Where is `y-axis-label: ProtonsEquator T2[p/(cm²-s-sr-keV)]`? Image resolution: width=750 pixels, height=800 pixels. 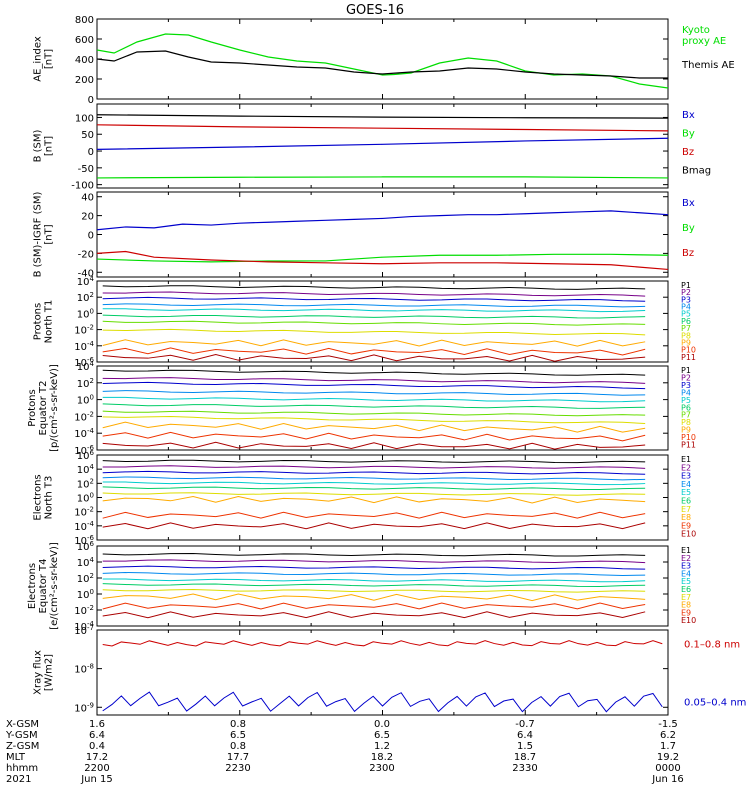 y-axis-label: ProtonsEquator T2[p/(cm²-s-sr-keV)] is located at coordinates (43, 408).